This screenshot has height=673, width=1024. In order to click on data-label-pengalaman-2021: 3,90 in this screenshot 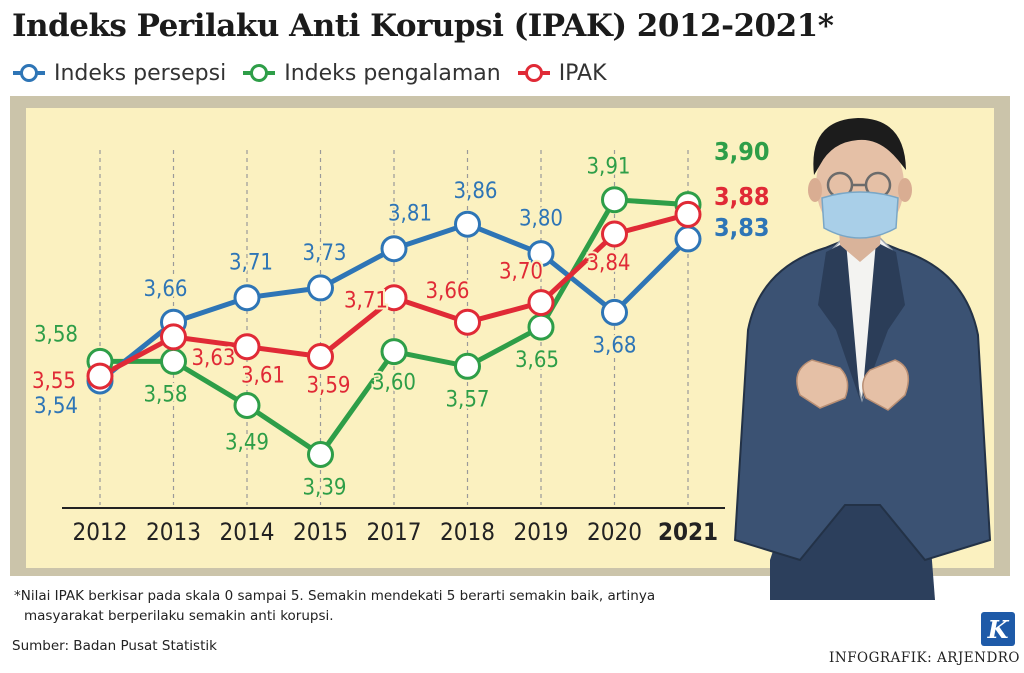, I will do `click(742, 151)`.